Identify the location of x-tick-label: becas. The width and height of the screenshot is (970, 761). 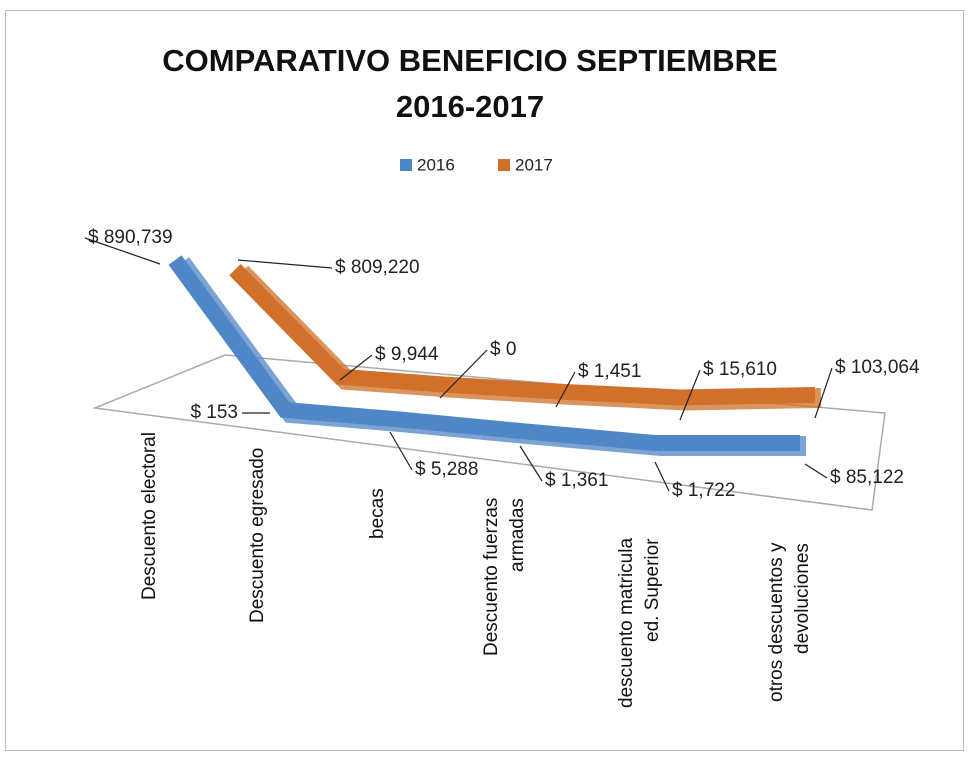
(377, 513).